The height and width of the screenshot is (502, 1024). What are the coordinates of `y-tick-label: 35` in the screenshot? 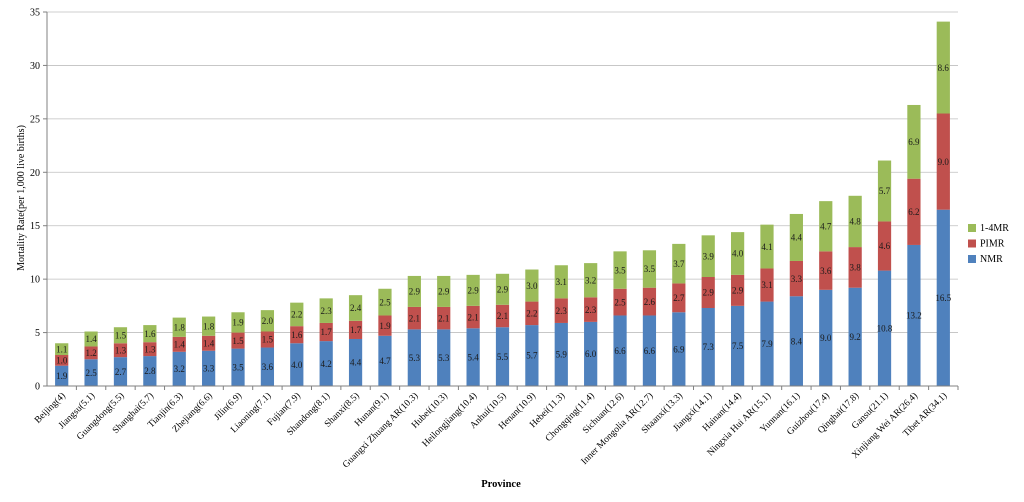 It's located at (35, 13).